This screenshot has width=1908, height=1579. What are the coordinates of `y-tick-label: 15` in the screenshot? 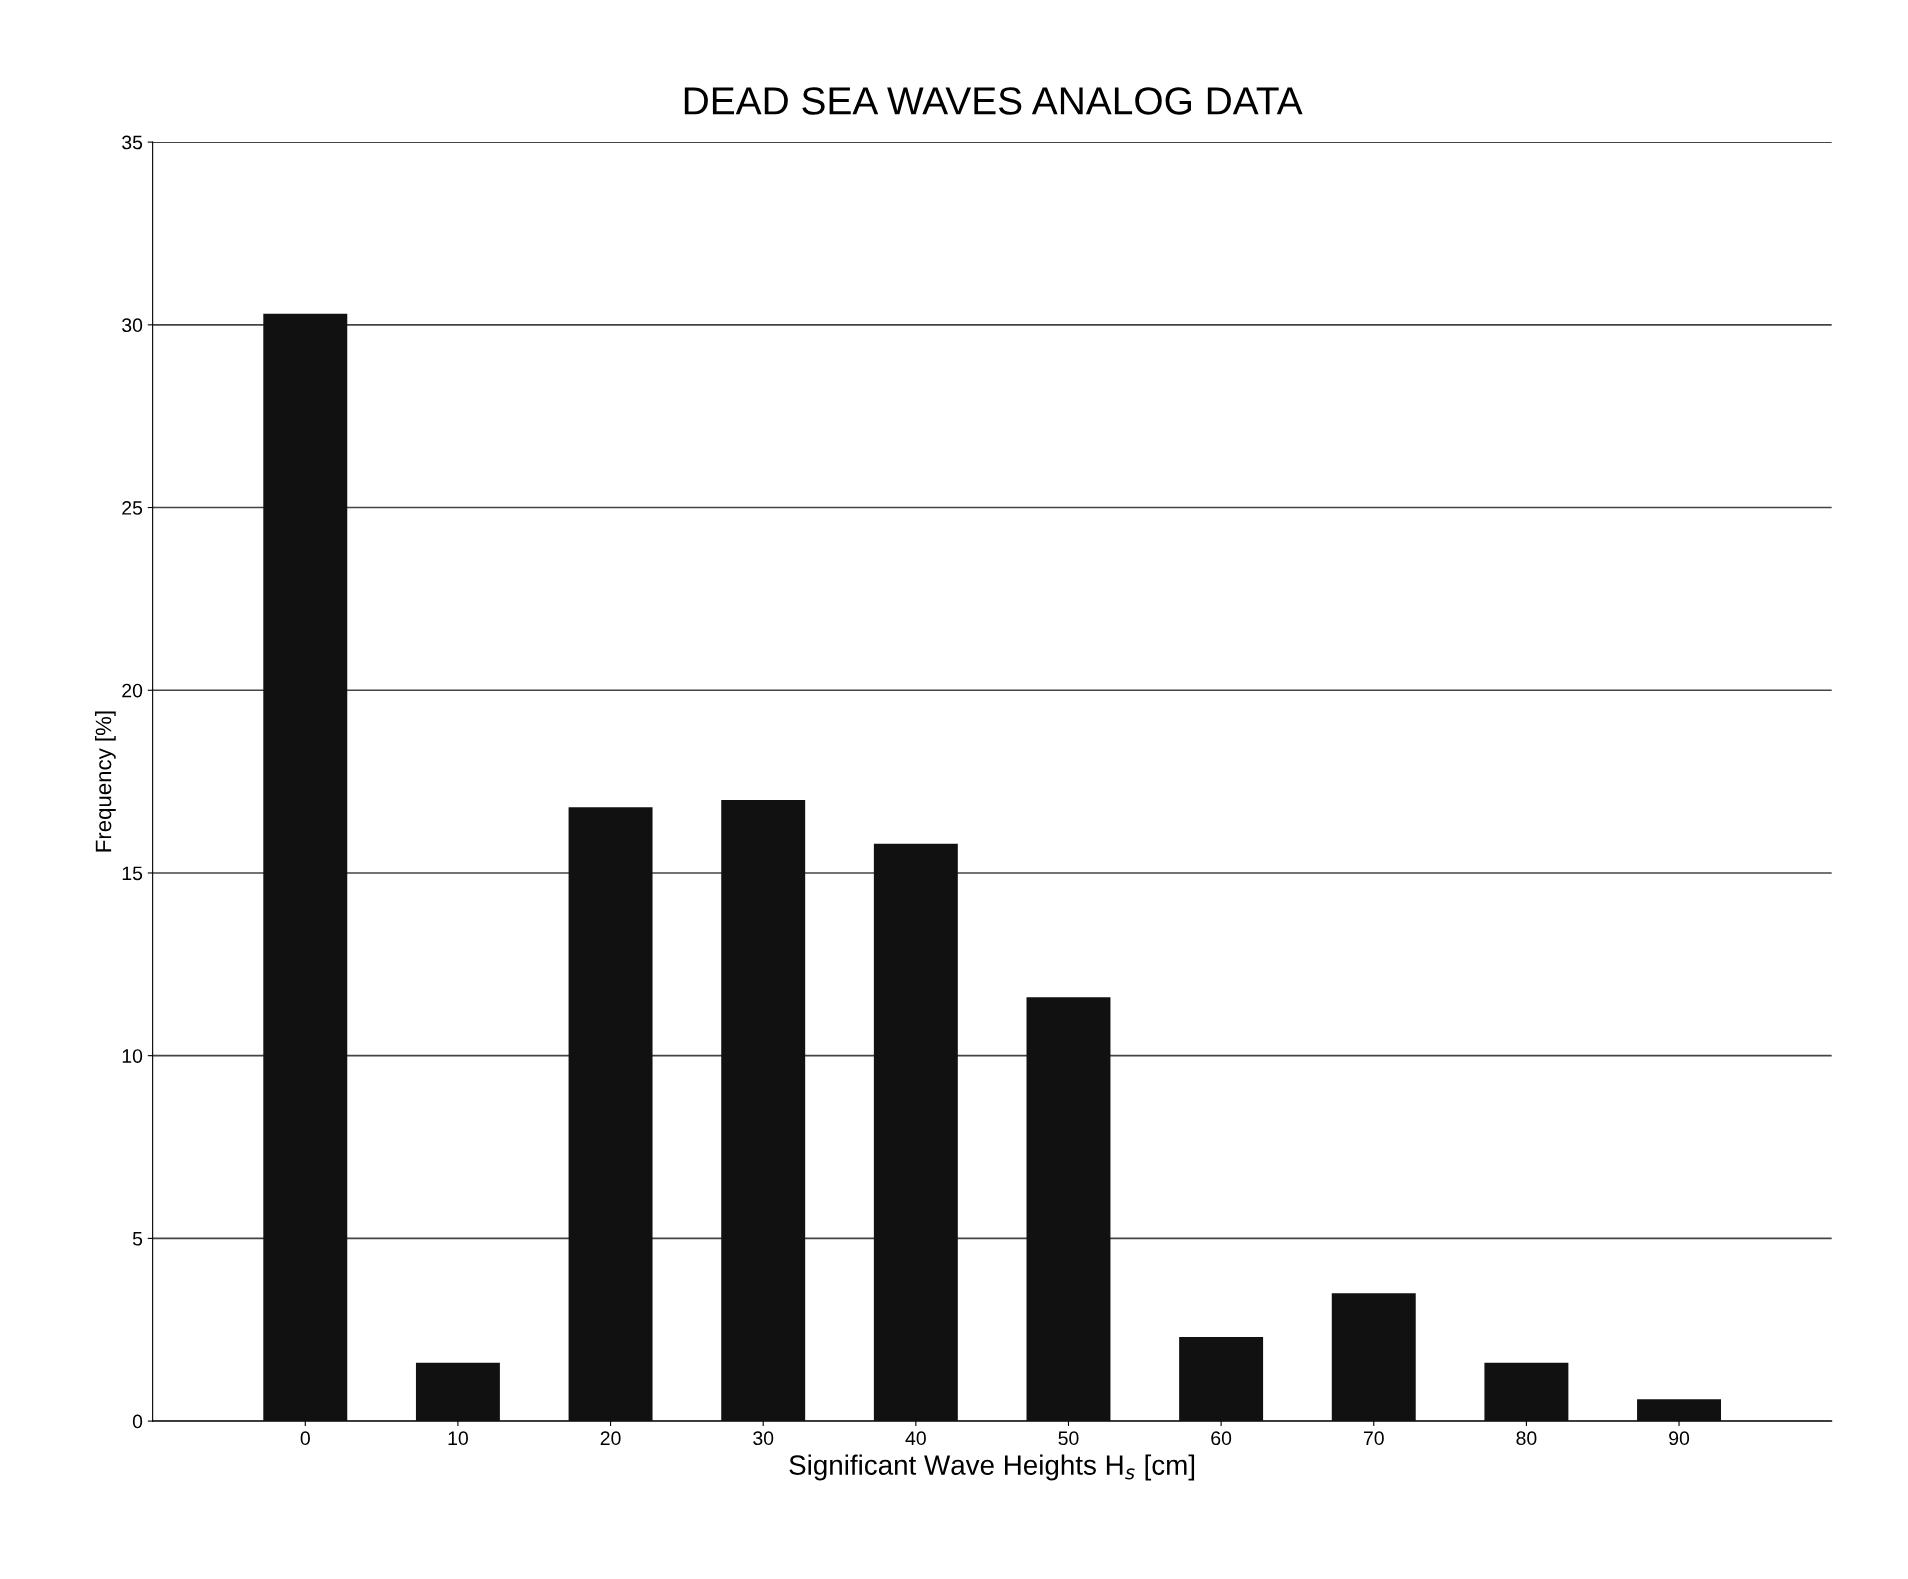 It's located at (132, 873).